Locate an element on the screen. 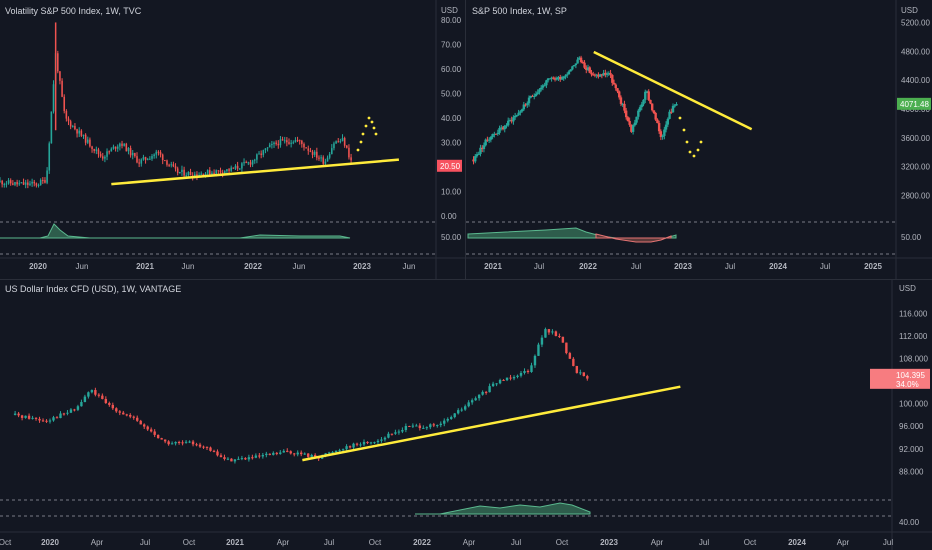 The height and width of the screenshot is (550, 932). dxy-last-price-label: 104.395 is located at coordinates (910, 375).